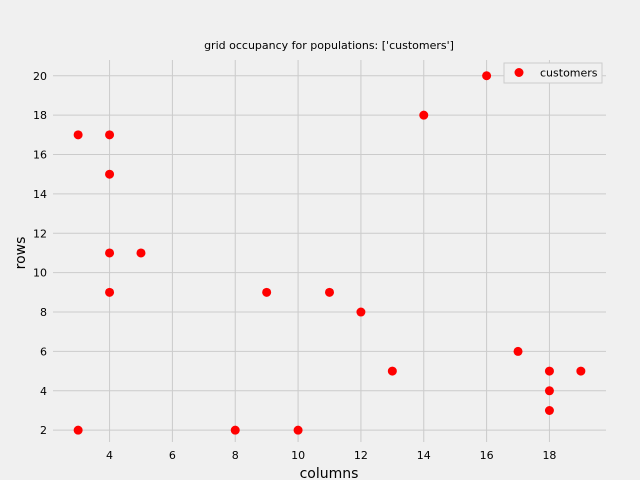 The height and width of the screenshot is (480, 640). What do you see at coordinates (43, 430) in the screenshot?
I see `y-tick-label: 2` at bounding box center [43, 430].